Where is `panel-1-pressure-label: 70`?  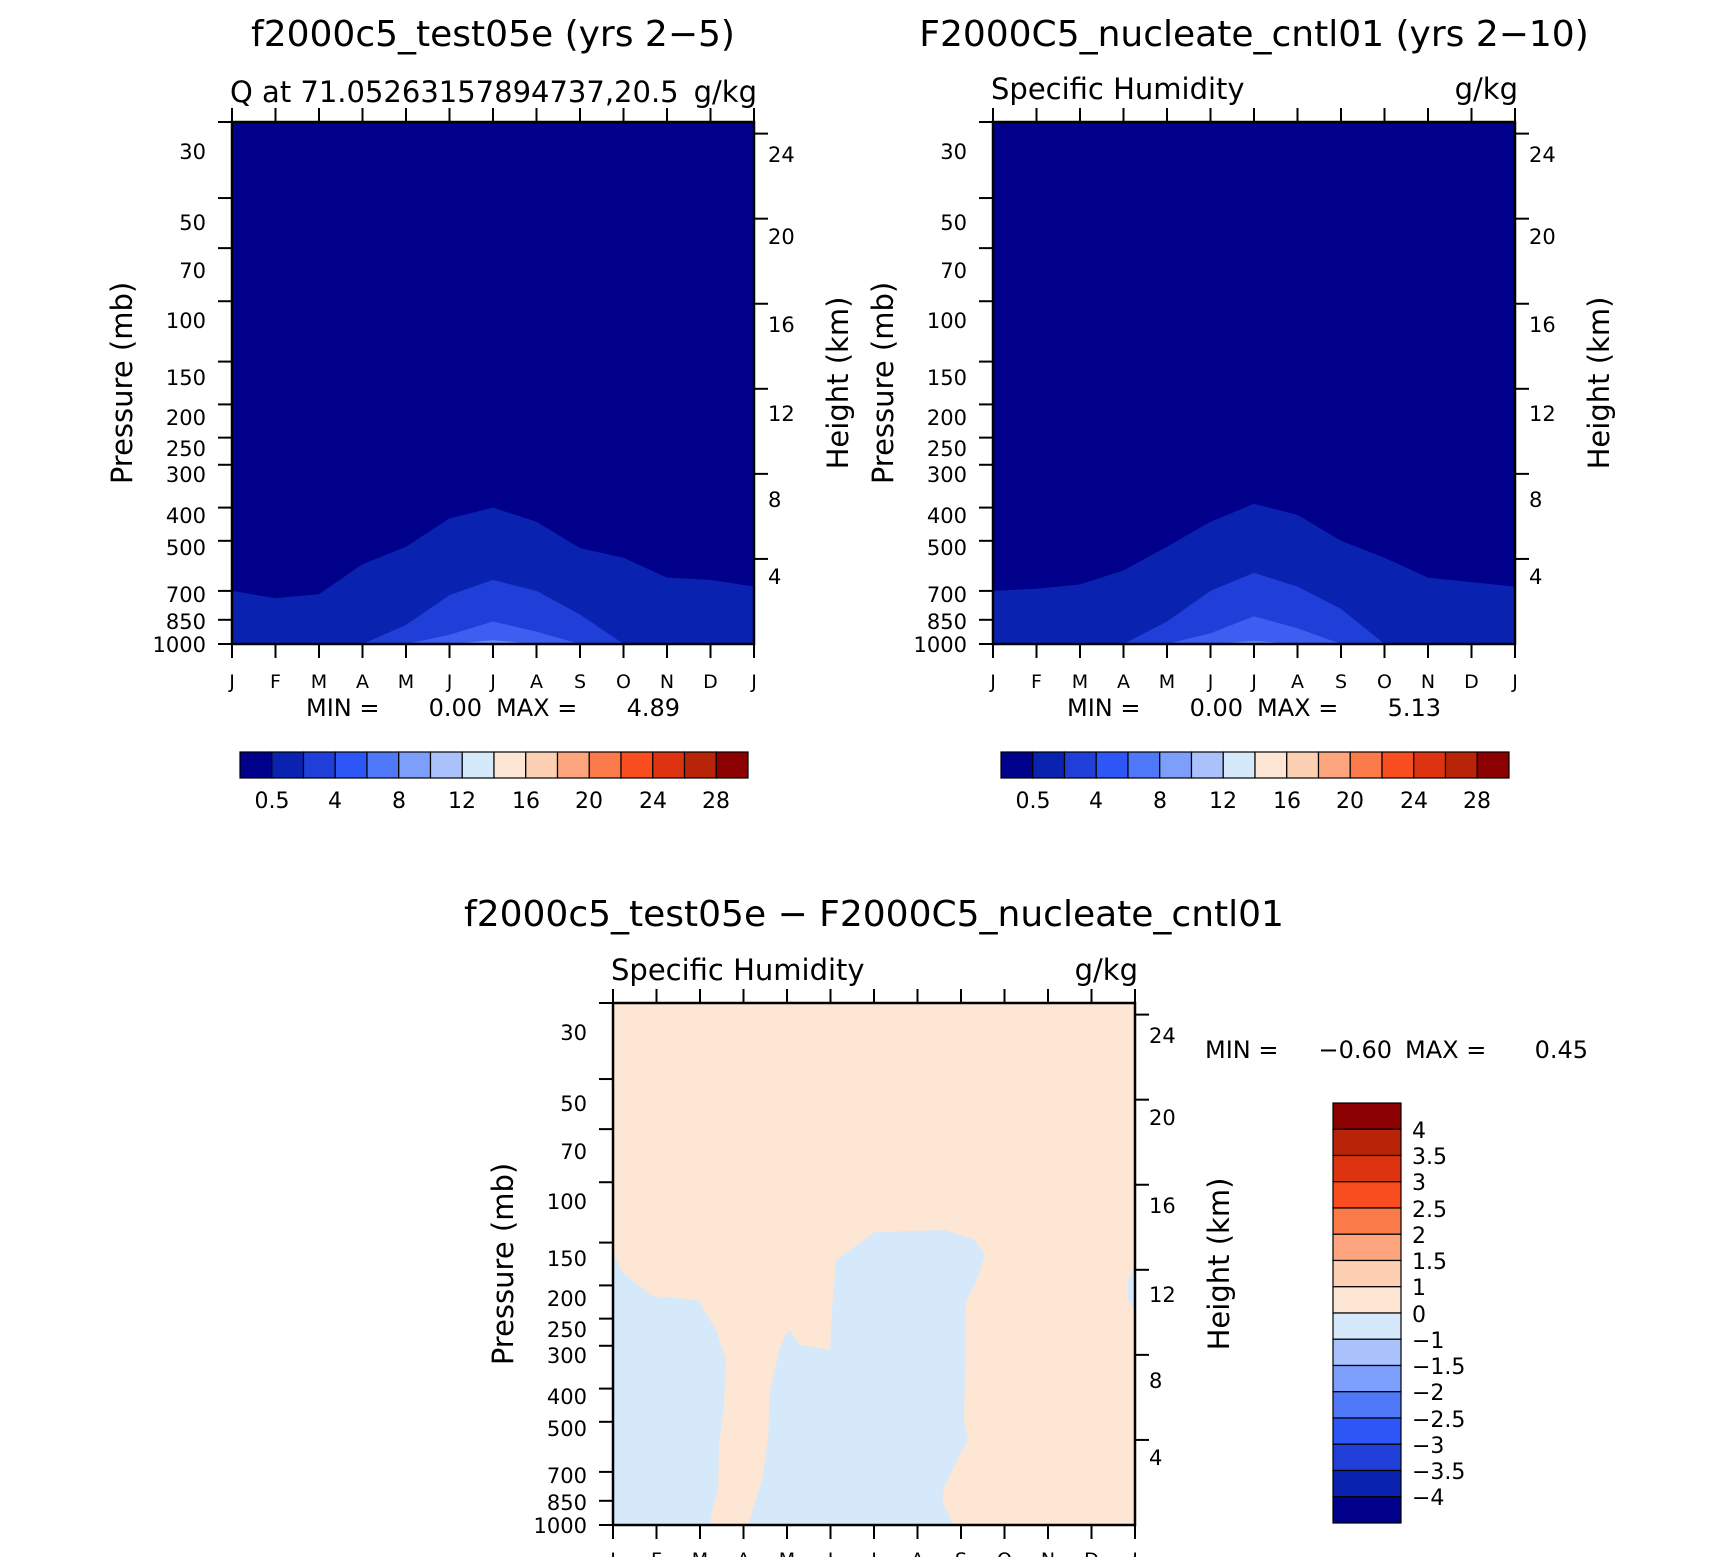 panel-1-pressure-label: 70 is located at coordinates (192, 271).